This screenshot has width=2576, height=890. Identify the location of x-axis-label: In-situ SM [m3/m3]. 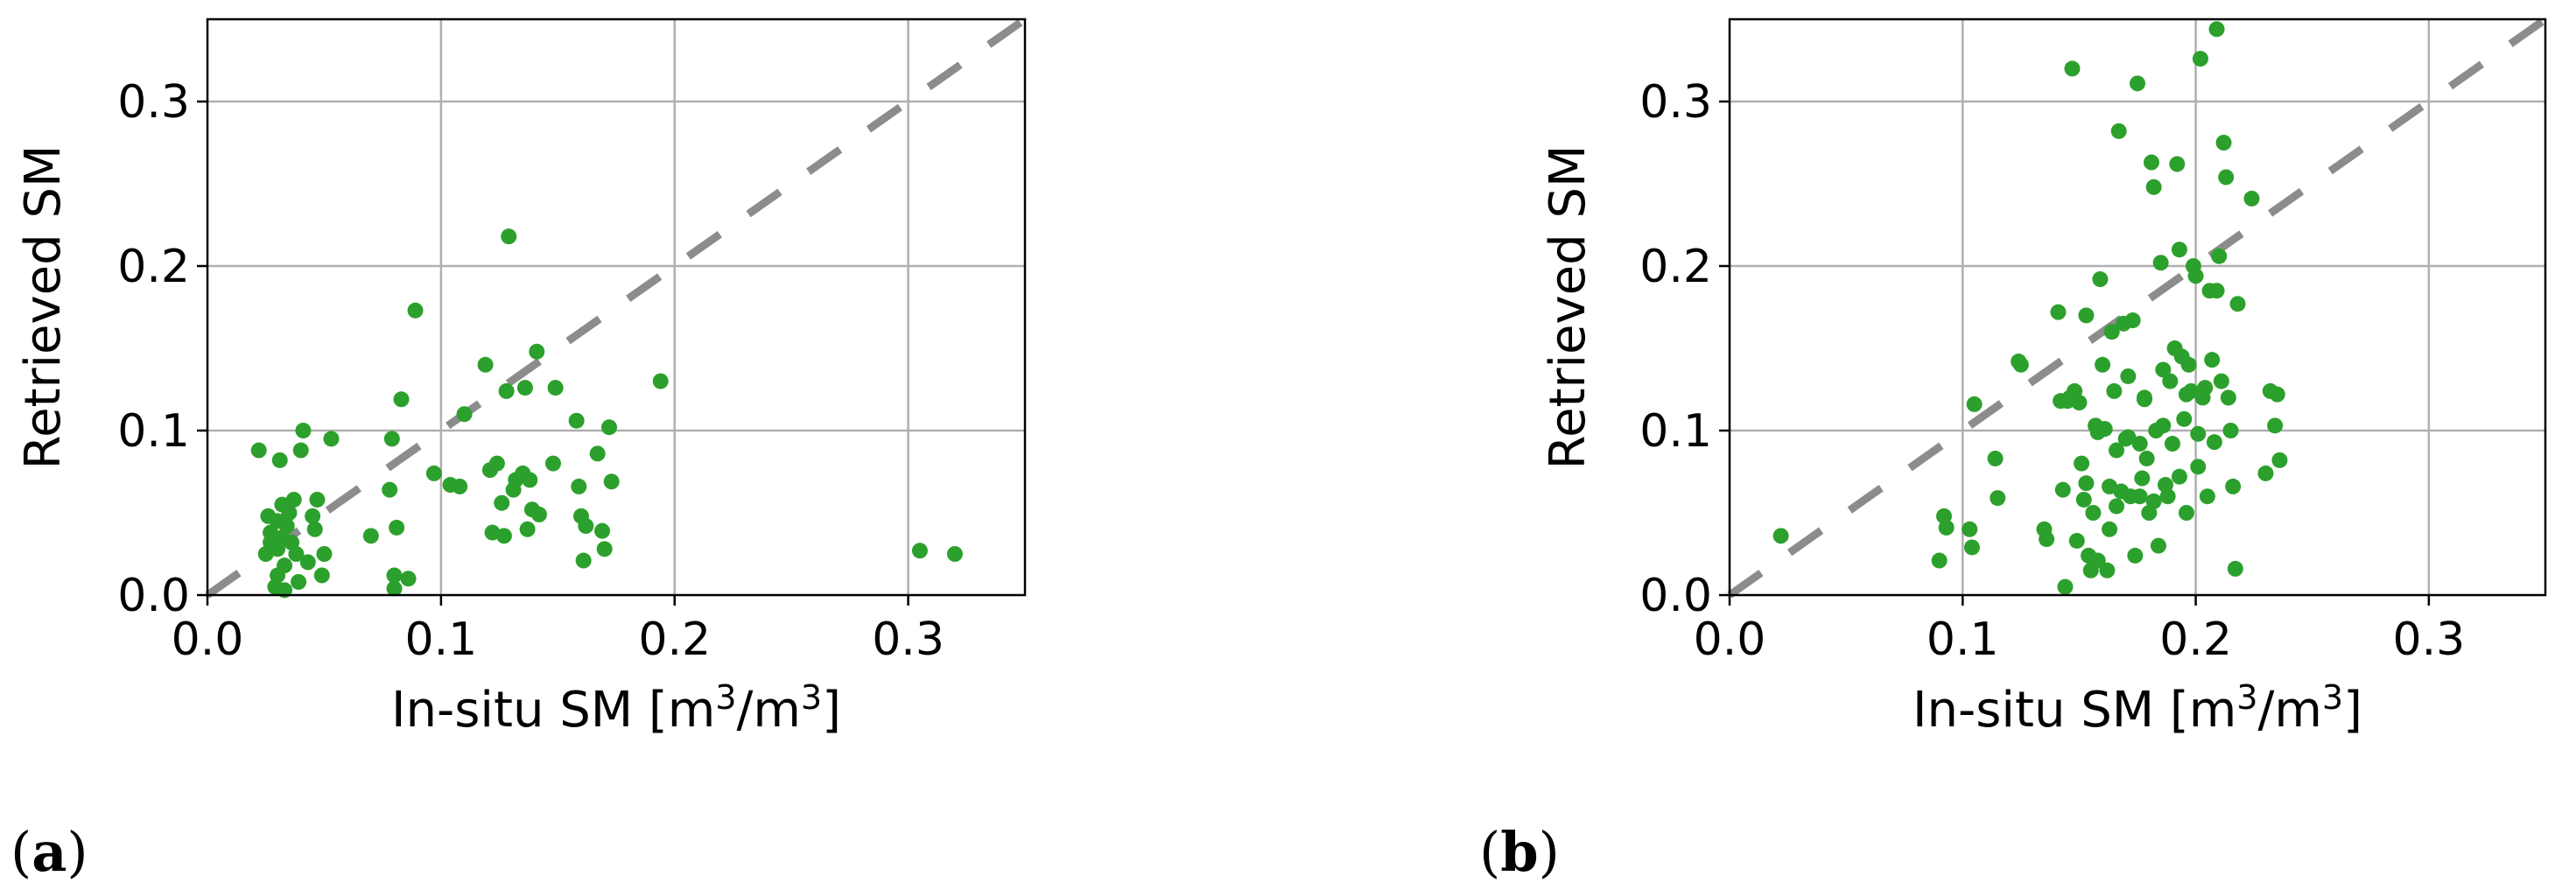
(2137, 709).